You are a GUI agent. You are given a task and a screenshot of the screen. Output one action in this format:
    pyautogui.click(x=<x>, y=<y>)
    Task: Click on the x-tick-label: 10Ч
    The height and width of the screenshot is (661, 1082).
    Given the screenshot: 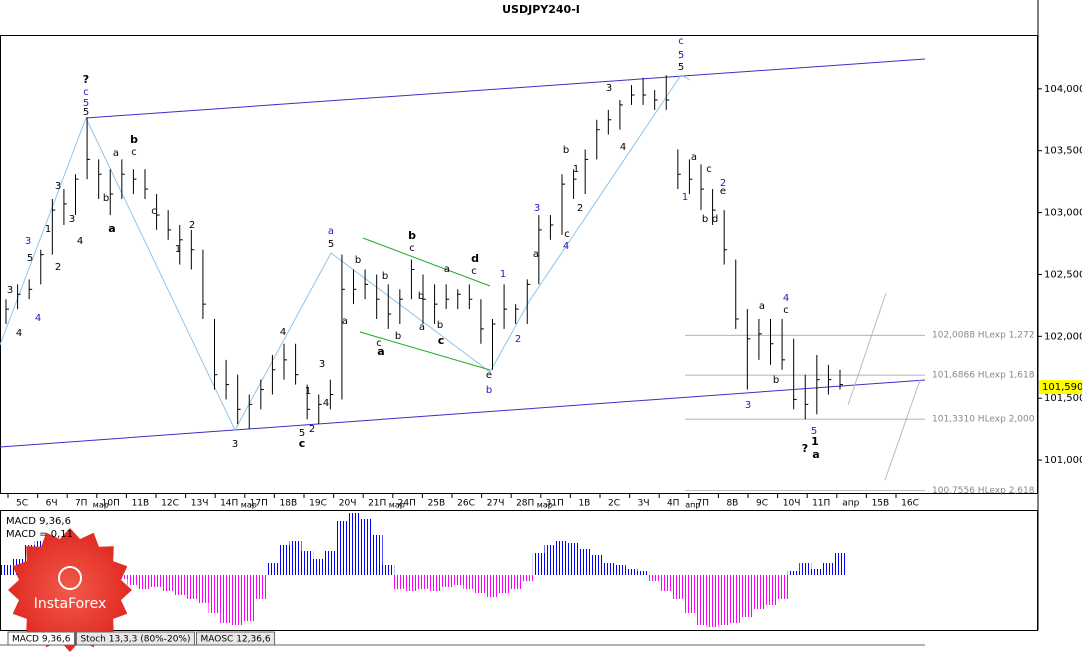 What is the action you would take?
    pyautogui.click(x=792, y=504)
    